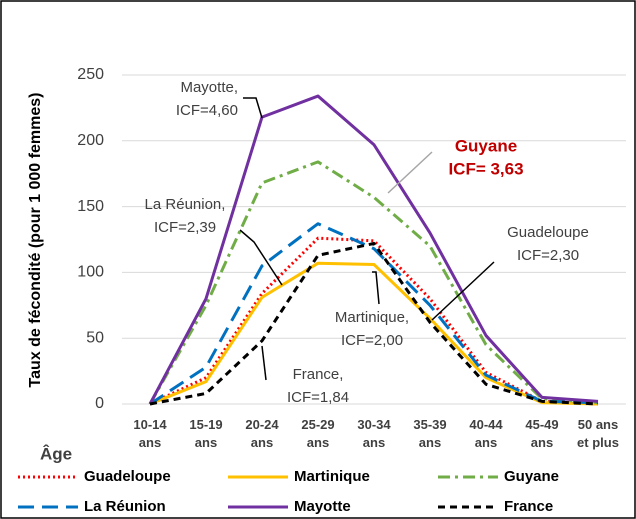 The height and width of the screenshot is (519, 636). What do you see at coordinates (598, 442) in the screenshot?
I see `x-tick-line: et plus` at bounding box center [598, 442].